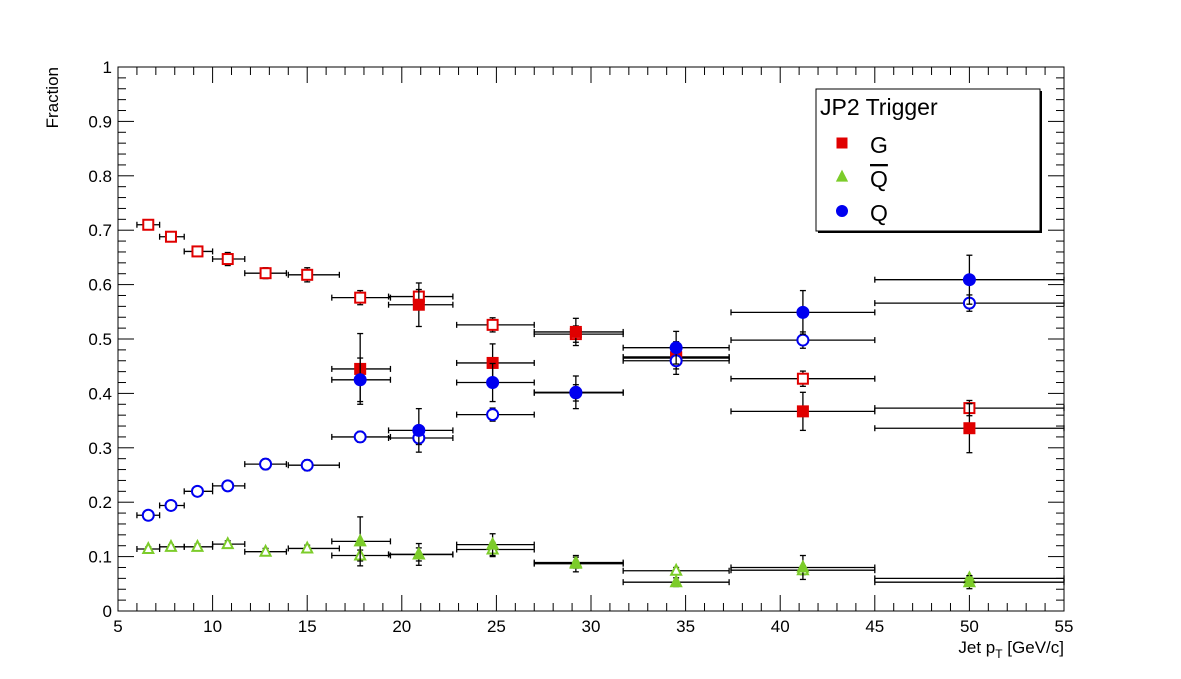 The width and height of the screenshot is (1181, 679). I want to click on legend-entry: Q, so click(861, 179).